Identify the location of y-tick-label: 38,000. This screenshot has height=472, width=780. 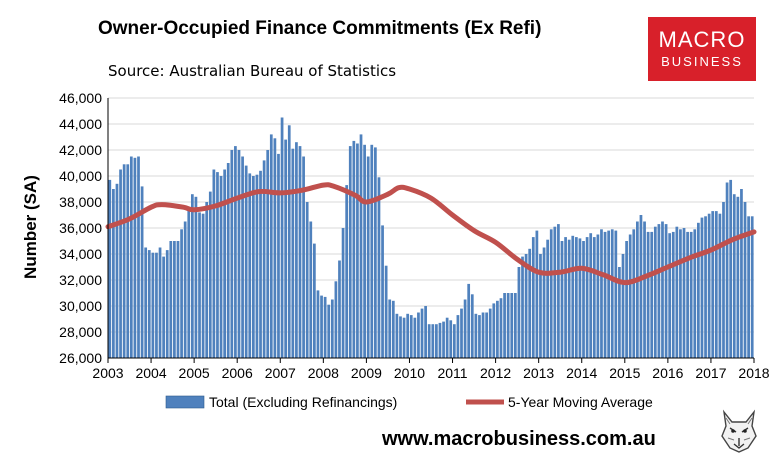
(80, 202).